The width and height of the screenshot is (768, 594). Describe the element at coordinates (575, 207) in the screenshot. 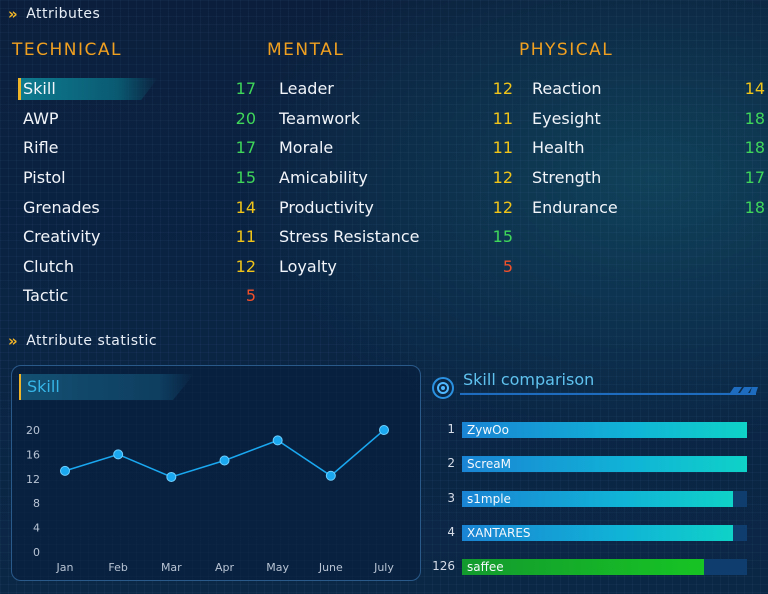

I see `attribute-label: Endurance` at that location.